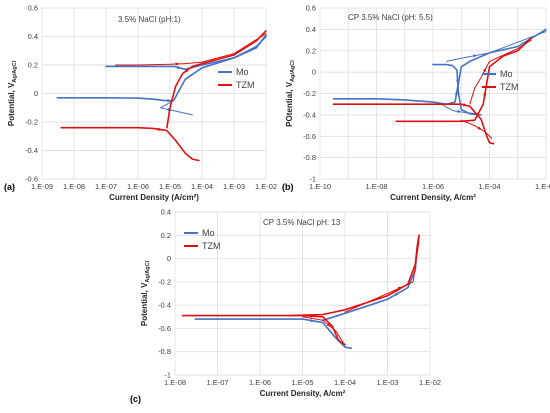 This screenshot has height=413, width=550. Describe the element at coordinates (167, 375) in the screenshot. I see `y-tick-label: -1` at that location.